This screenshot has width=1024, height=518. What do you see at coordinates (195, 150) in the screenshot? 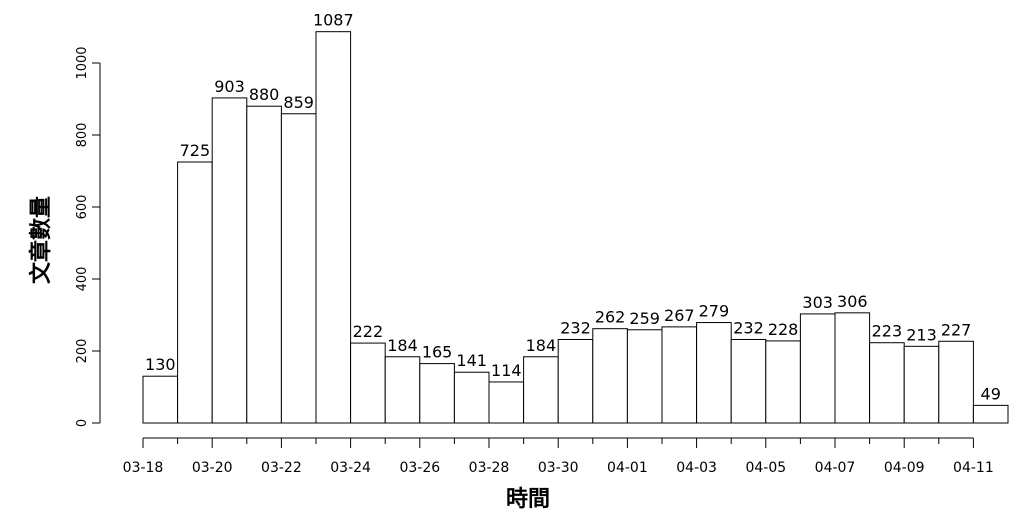
I see `value-label: 725` at bounding box center [195, 150].